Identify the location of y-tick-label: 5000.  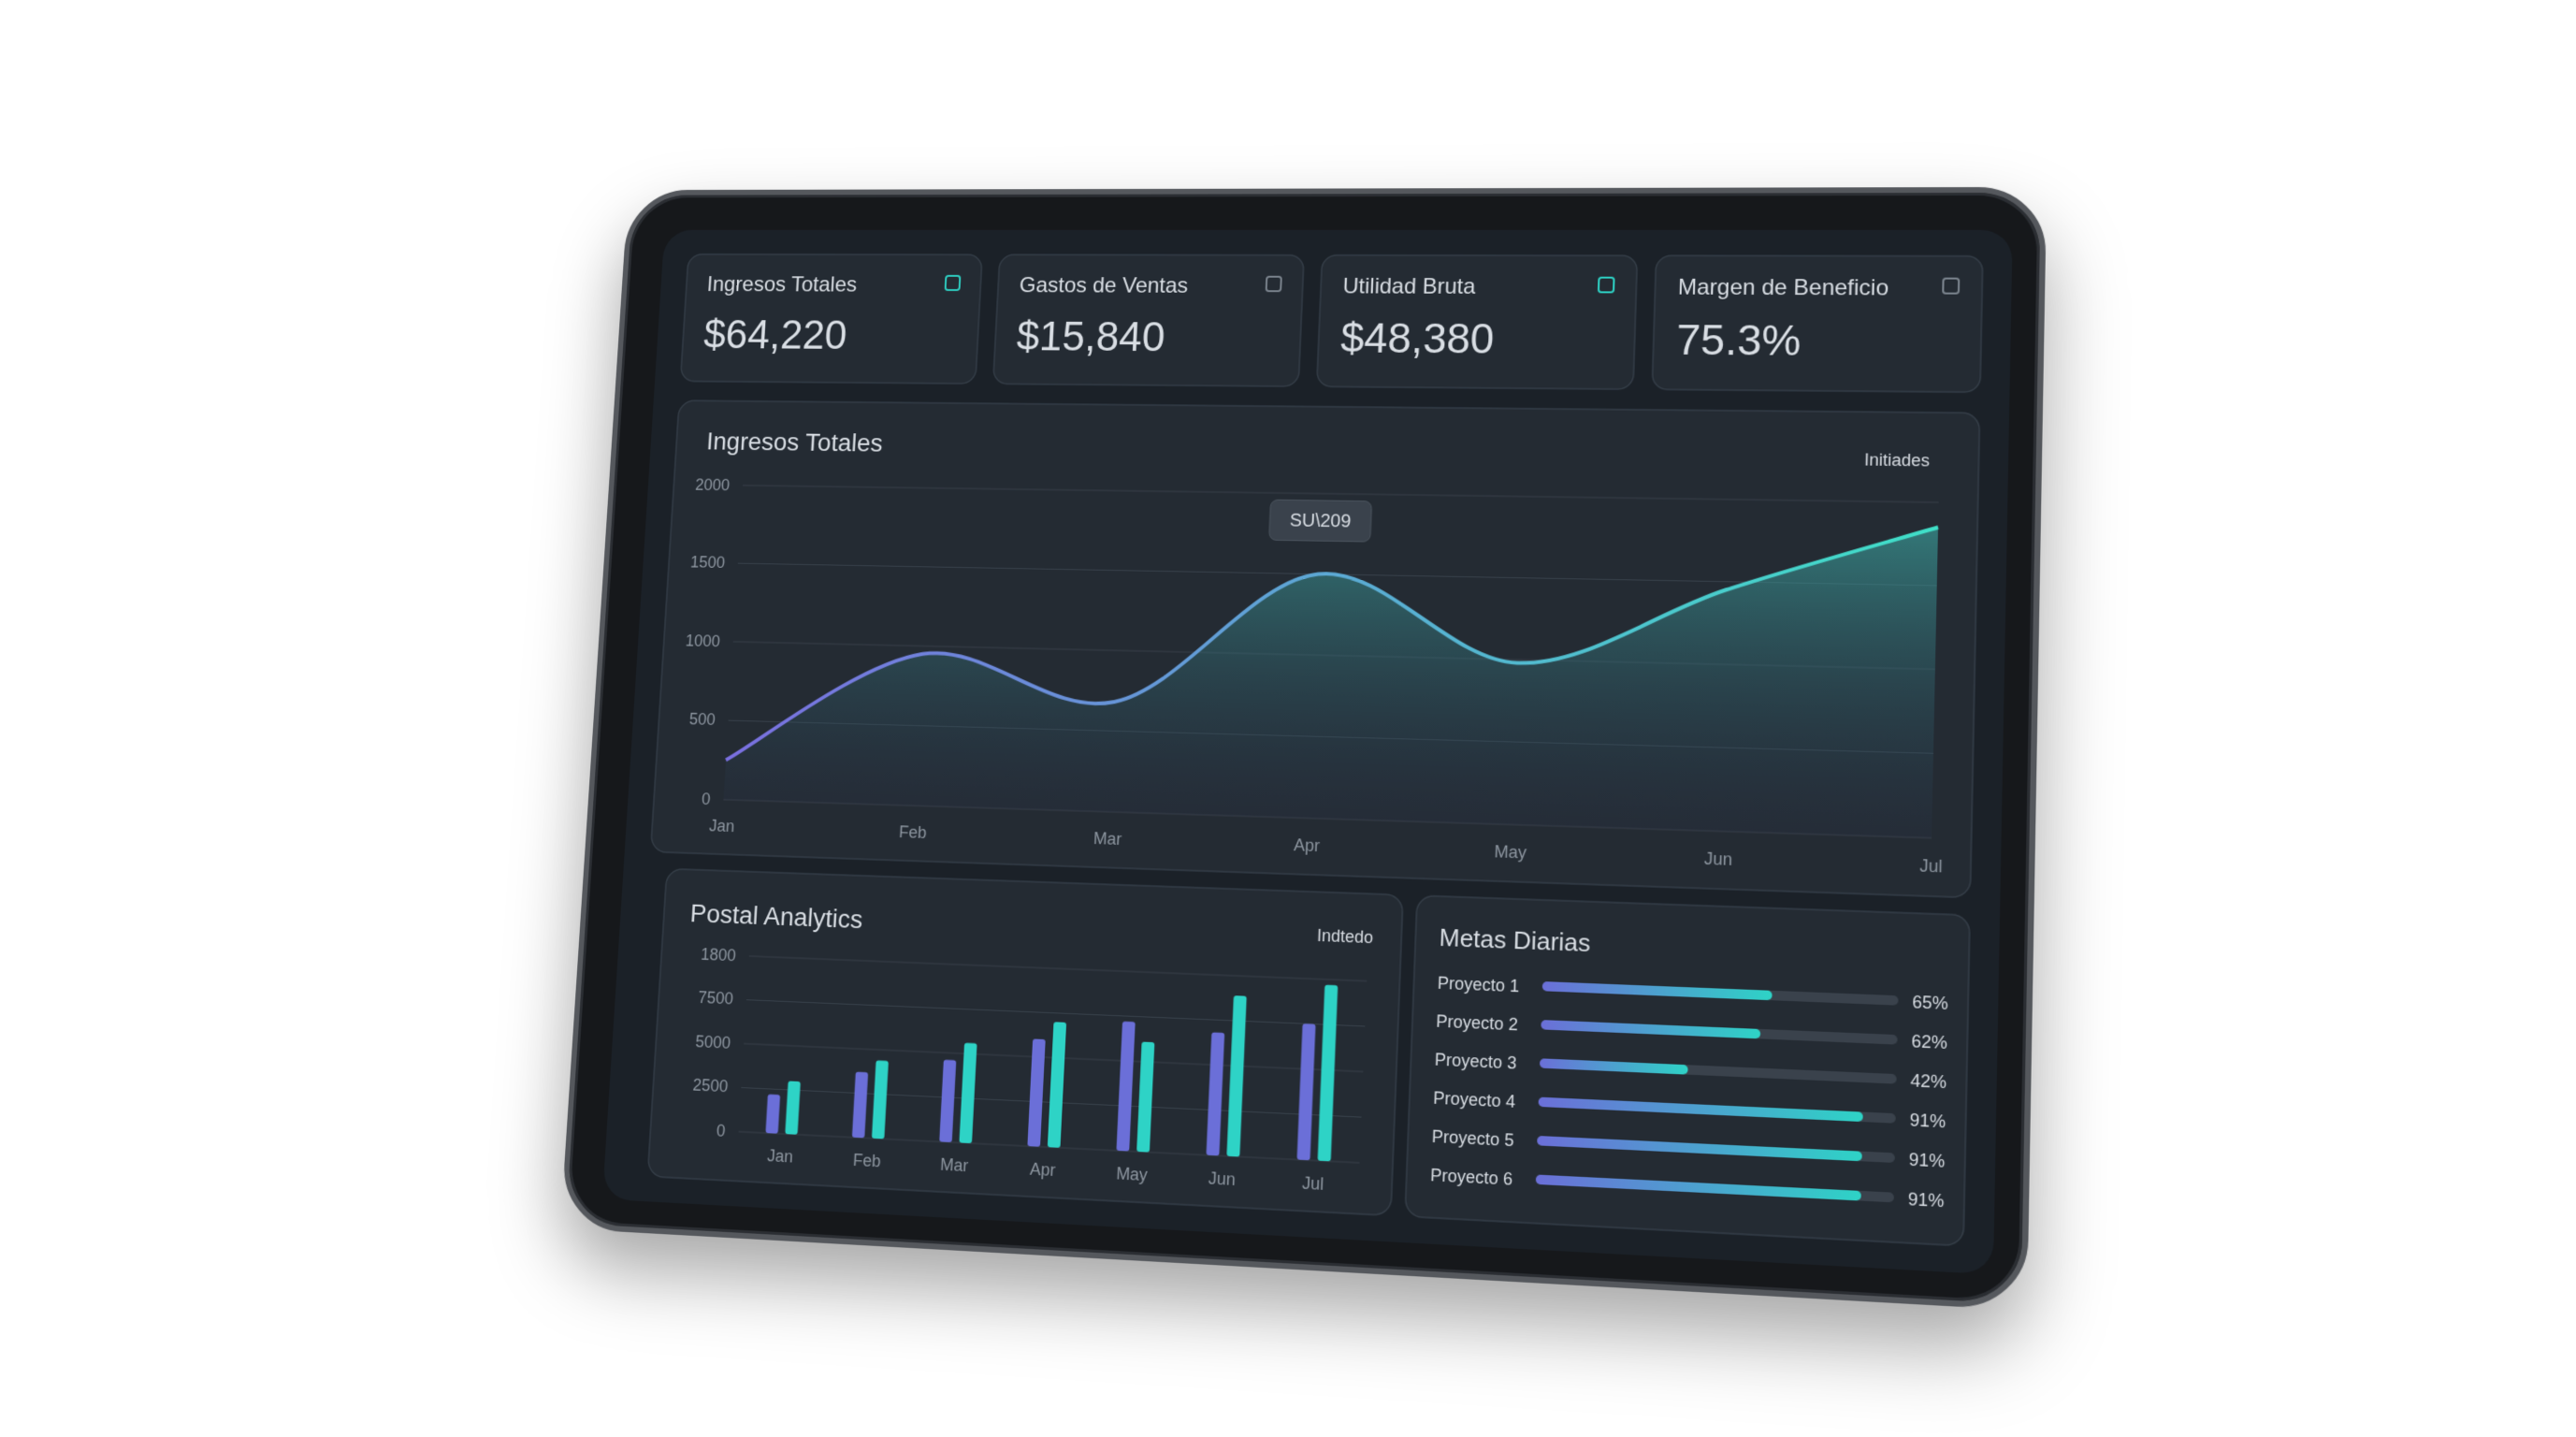
(713, 1042).